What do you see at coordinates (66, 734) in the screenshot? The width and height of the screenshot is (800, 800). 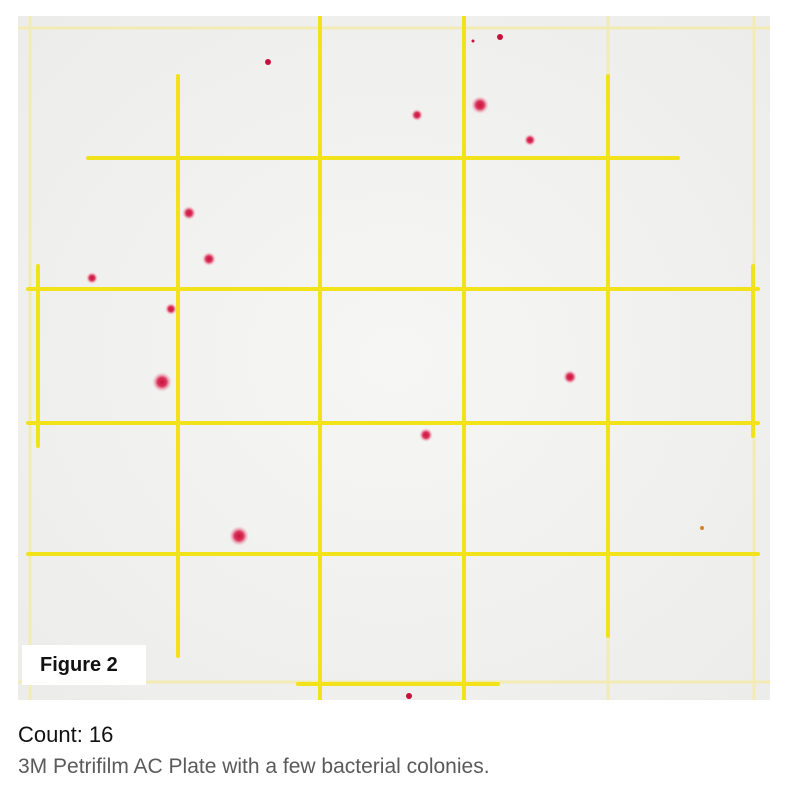 I see `colony-count-caption: Count: 16` at bounding box center [66, 734].